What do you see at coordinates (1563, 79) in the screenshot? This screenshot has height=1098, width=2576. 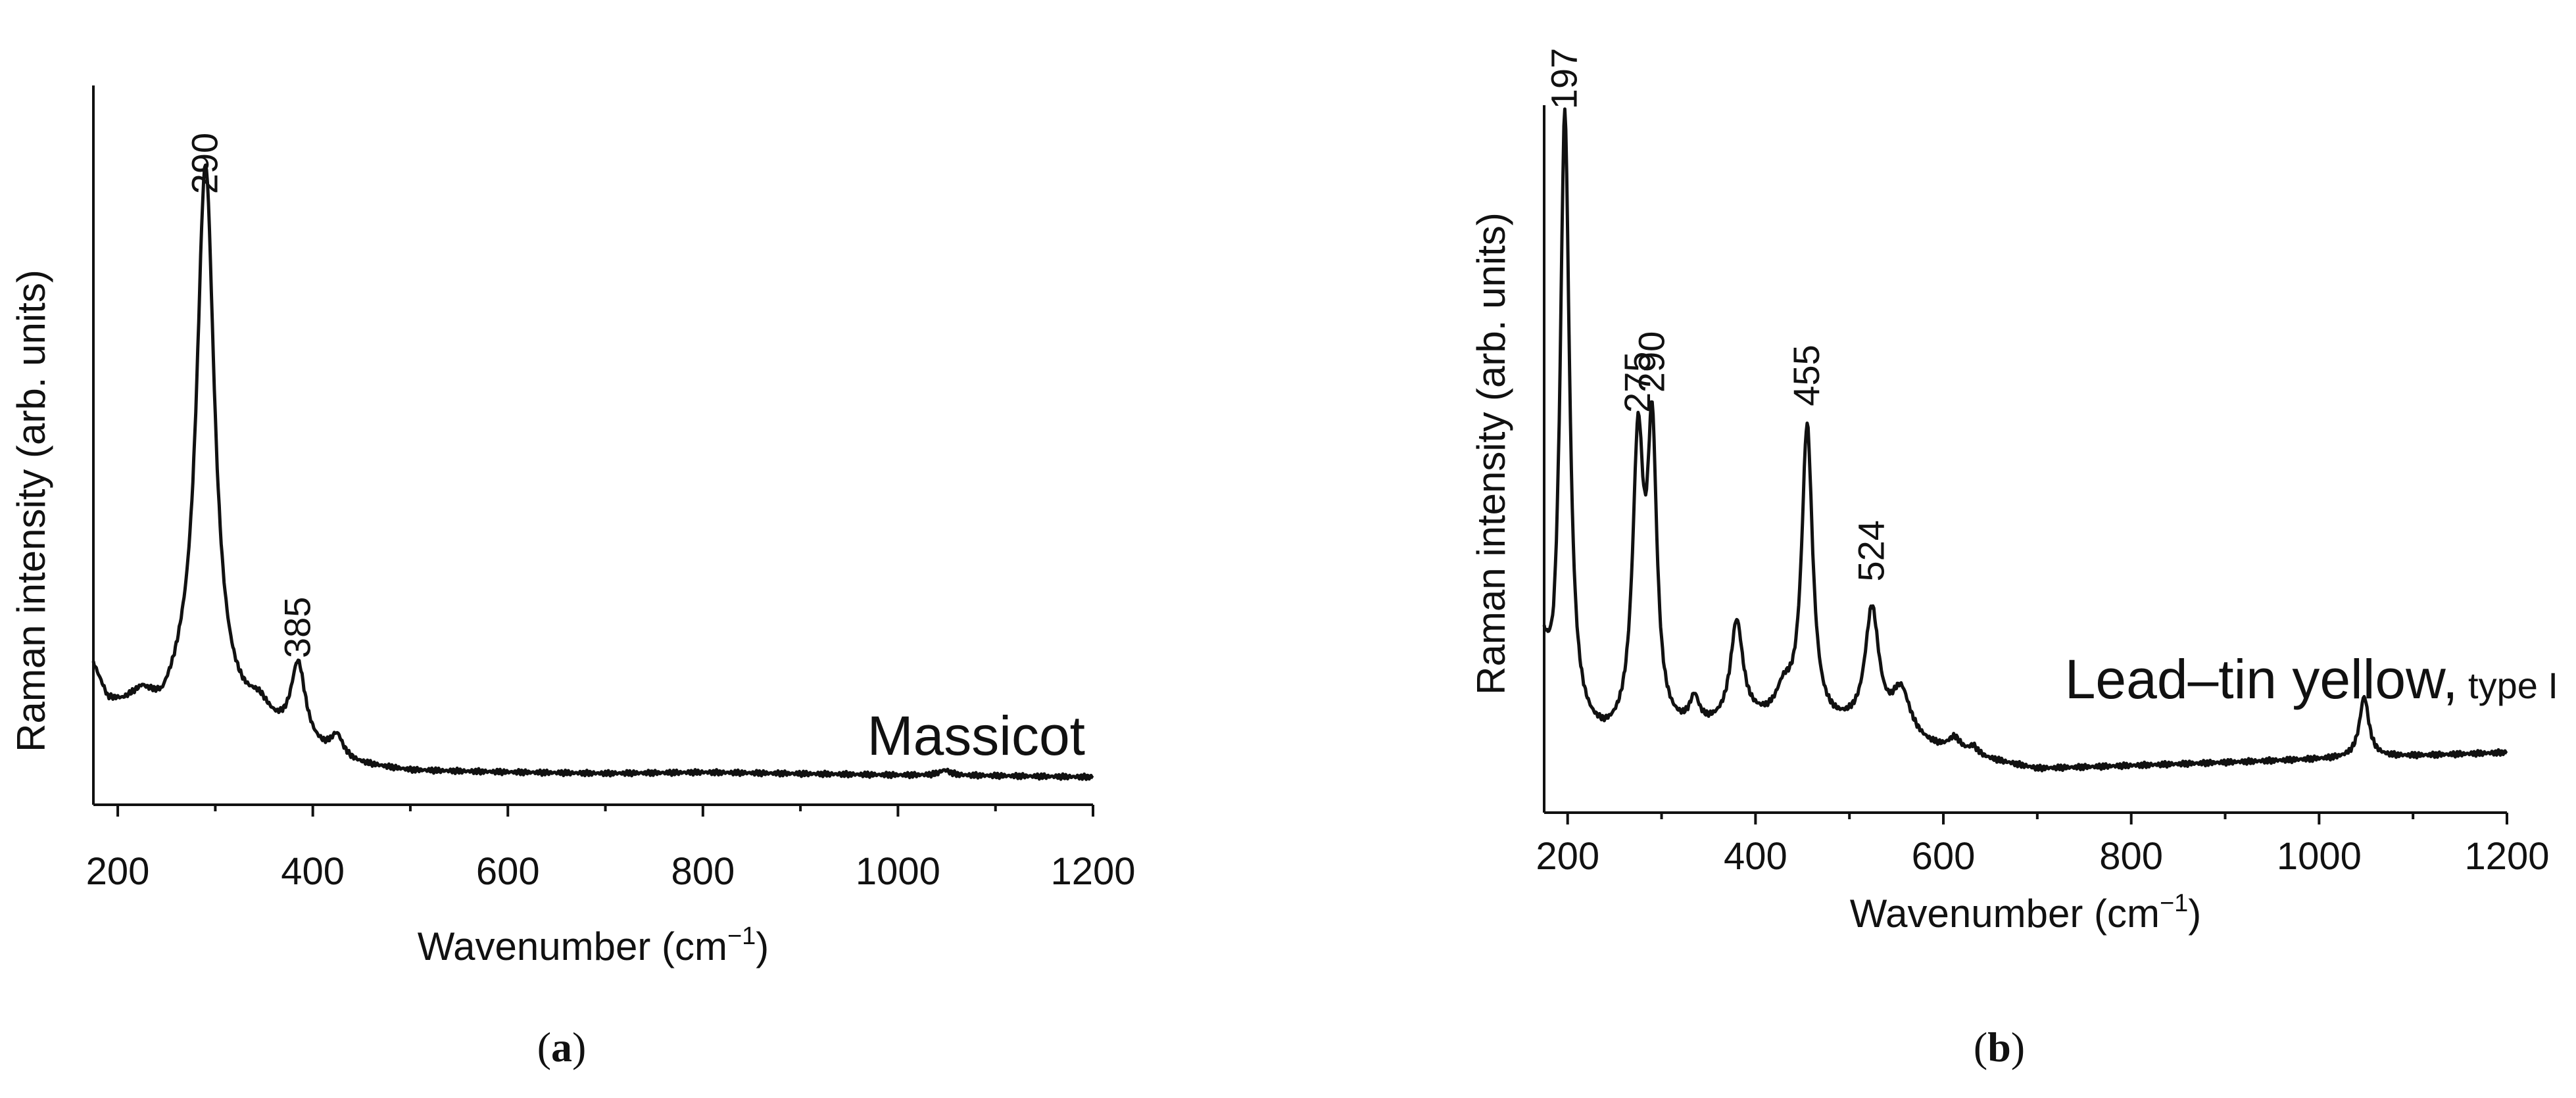 I see `peak-label-197: 197` at bounding box center [1563, 79].